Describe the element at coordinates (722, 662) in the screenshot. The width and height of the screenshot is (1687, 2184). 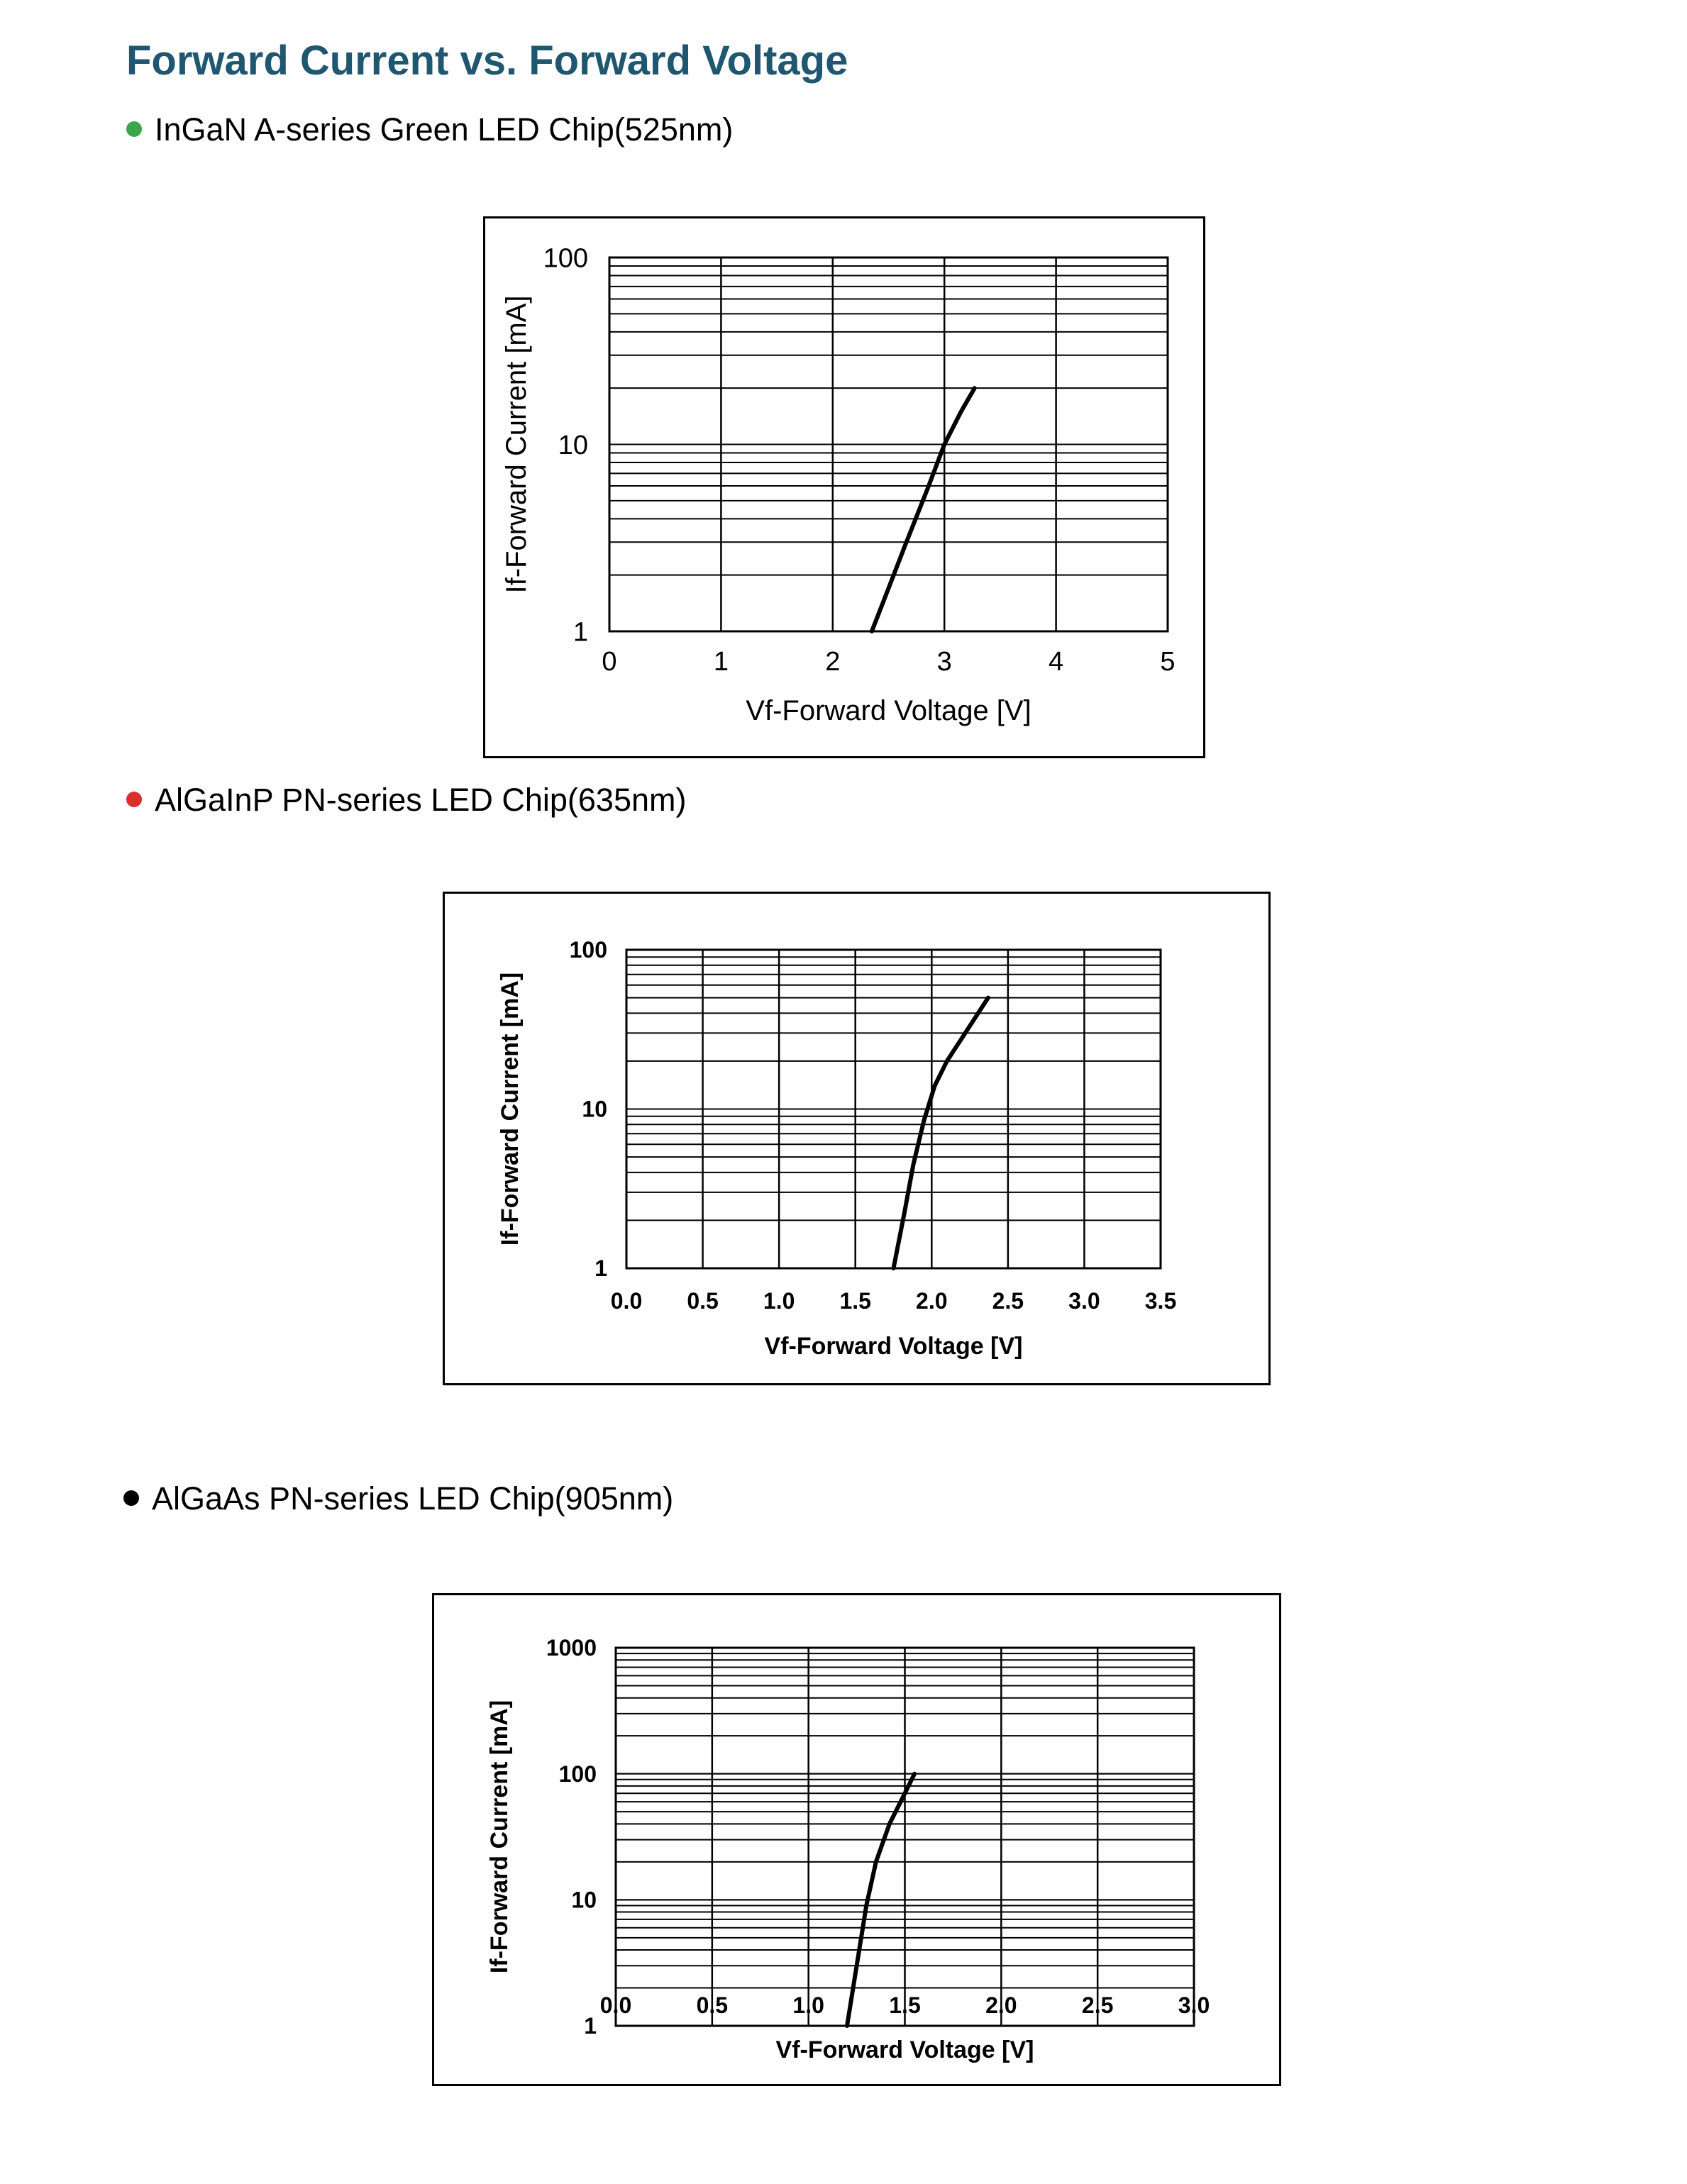
I see `x-tick-label: 1` at that location.